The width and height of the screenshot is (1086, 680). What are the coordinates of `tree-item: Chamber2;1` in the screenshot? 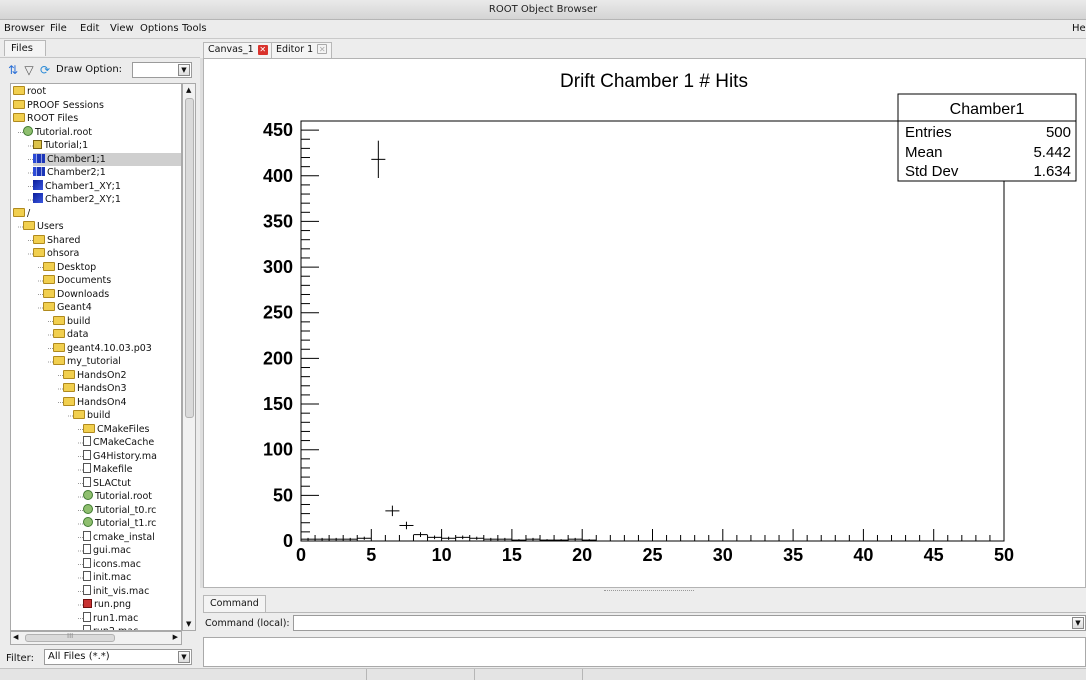 It's located at (69, 172).